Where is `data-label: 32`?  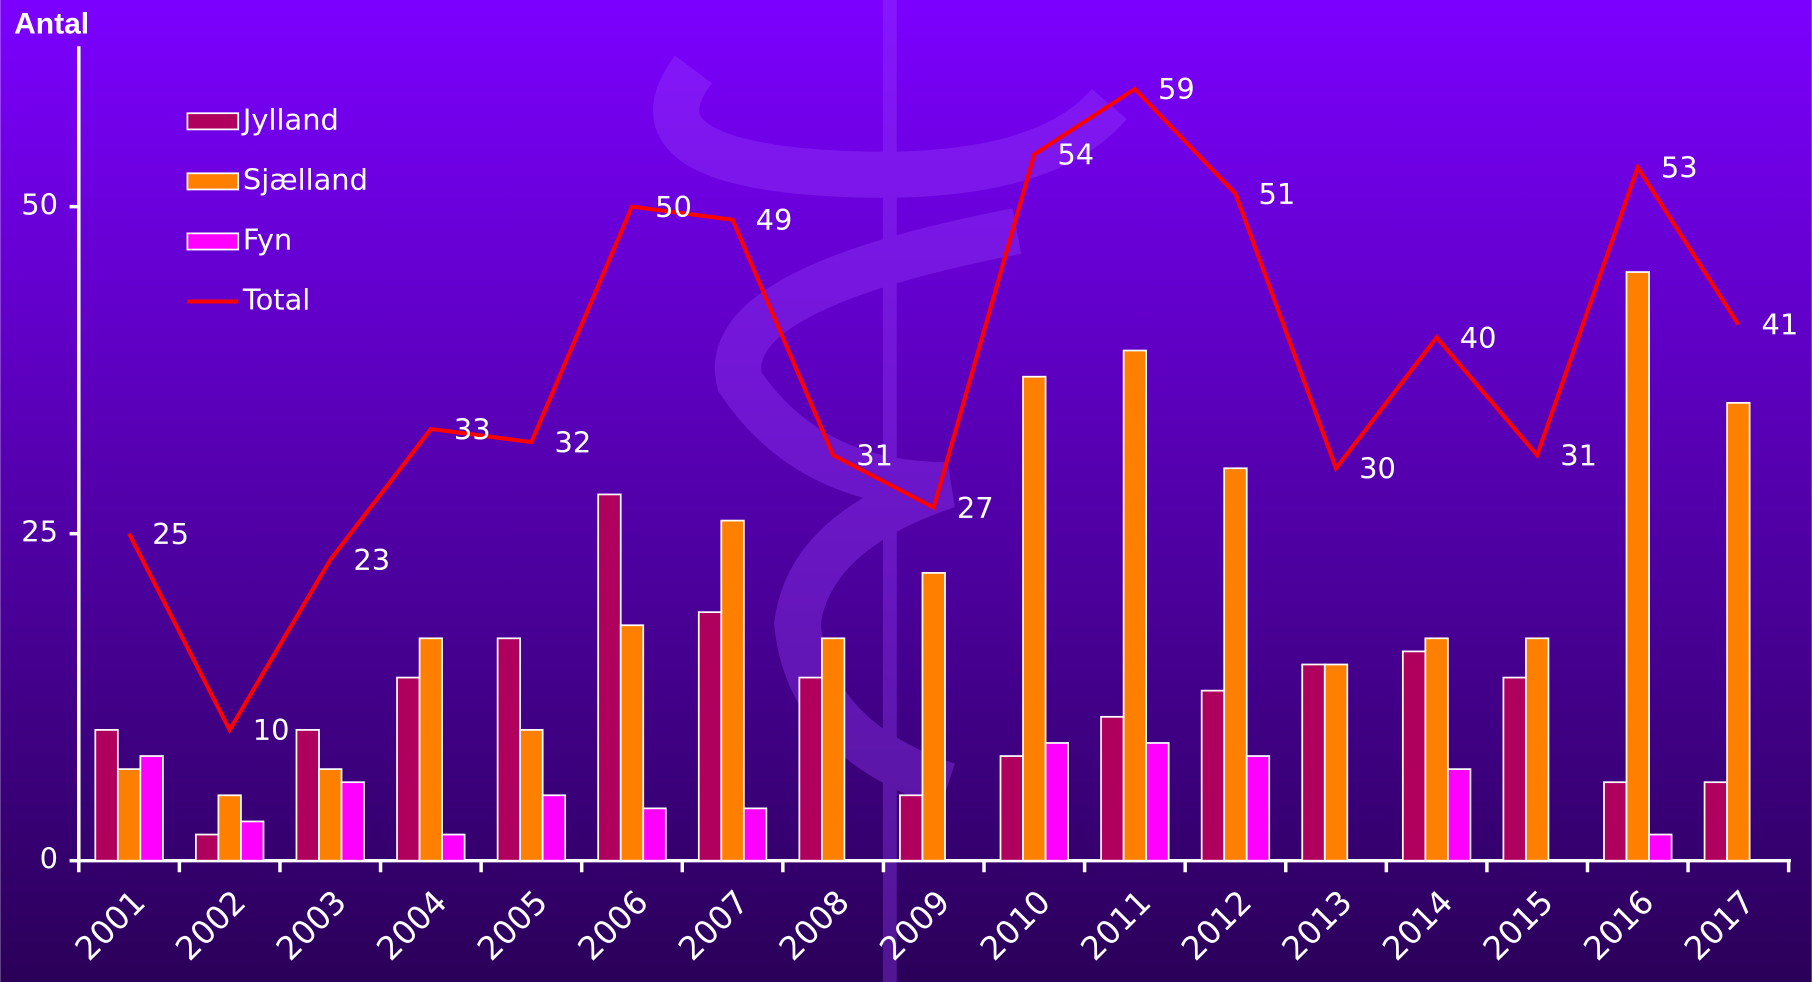 data-label: 32 is located at coordinates (573, 442).